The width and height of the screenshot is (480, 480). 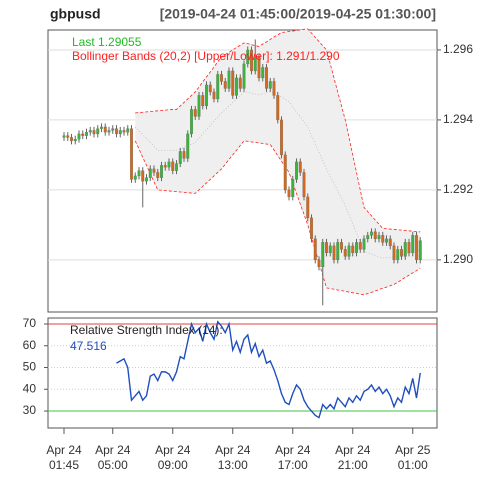 I want to click on y-tick-label: 1.292, so click(x=458, y=189).